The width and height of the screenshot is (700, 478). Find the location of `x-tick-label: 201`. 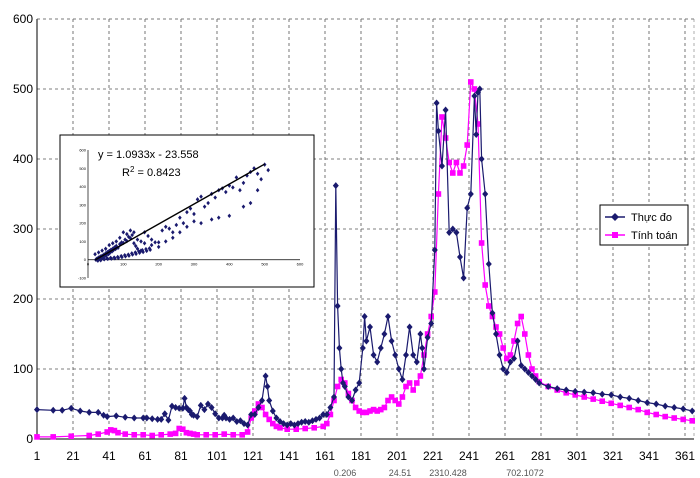

x-tick-label: 201 is located at coordinates (397, 456).